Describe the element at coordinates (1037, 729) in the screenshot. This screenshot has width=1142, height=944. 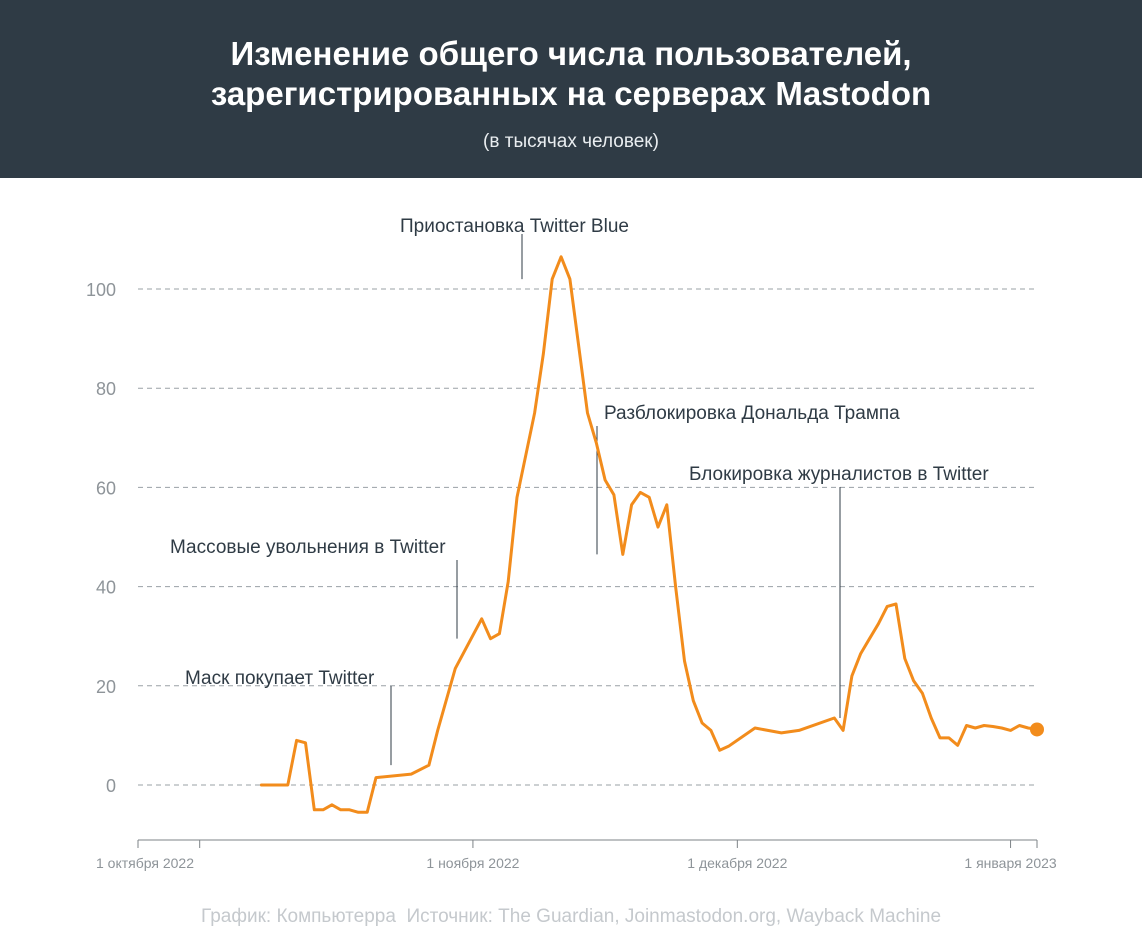
I see `series-end-marker` at that location.